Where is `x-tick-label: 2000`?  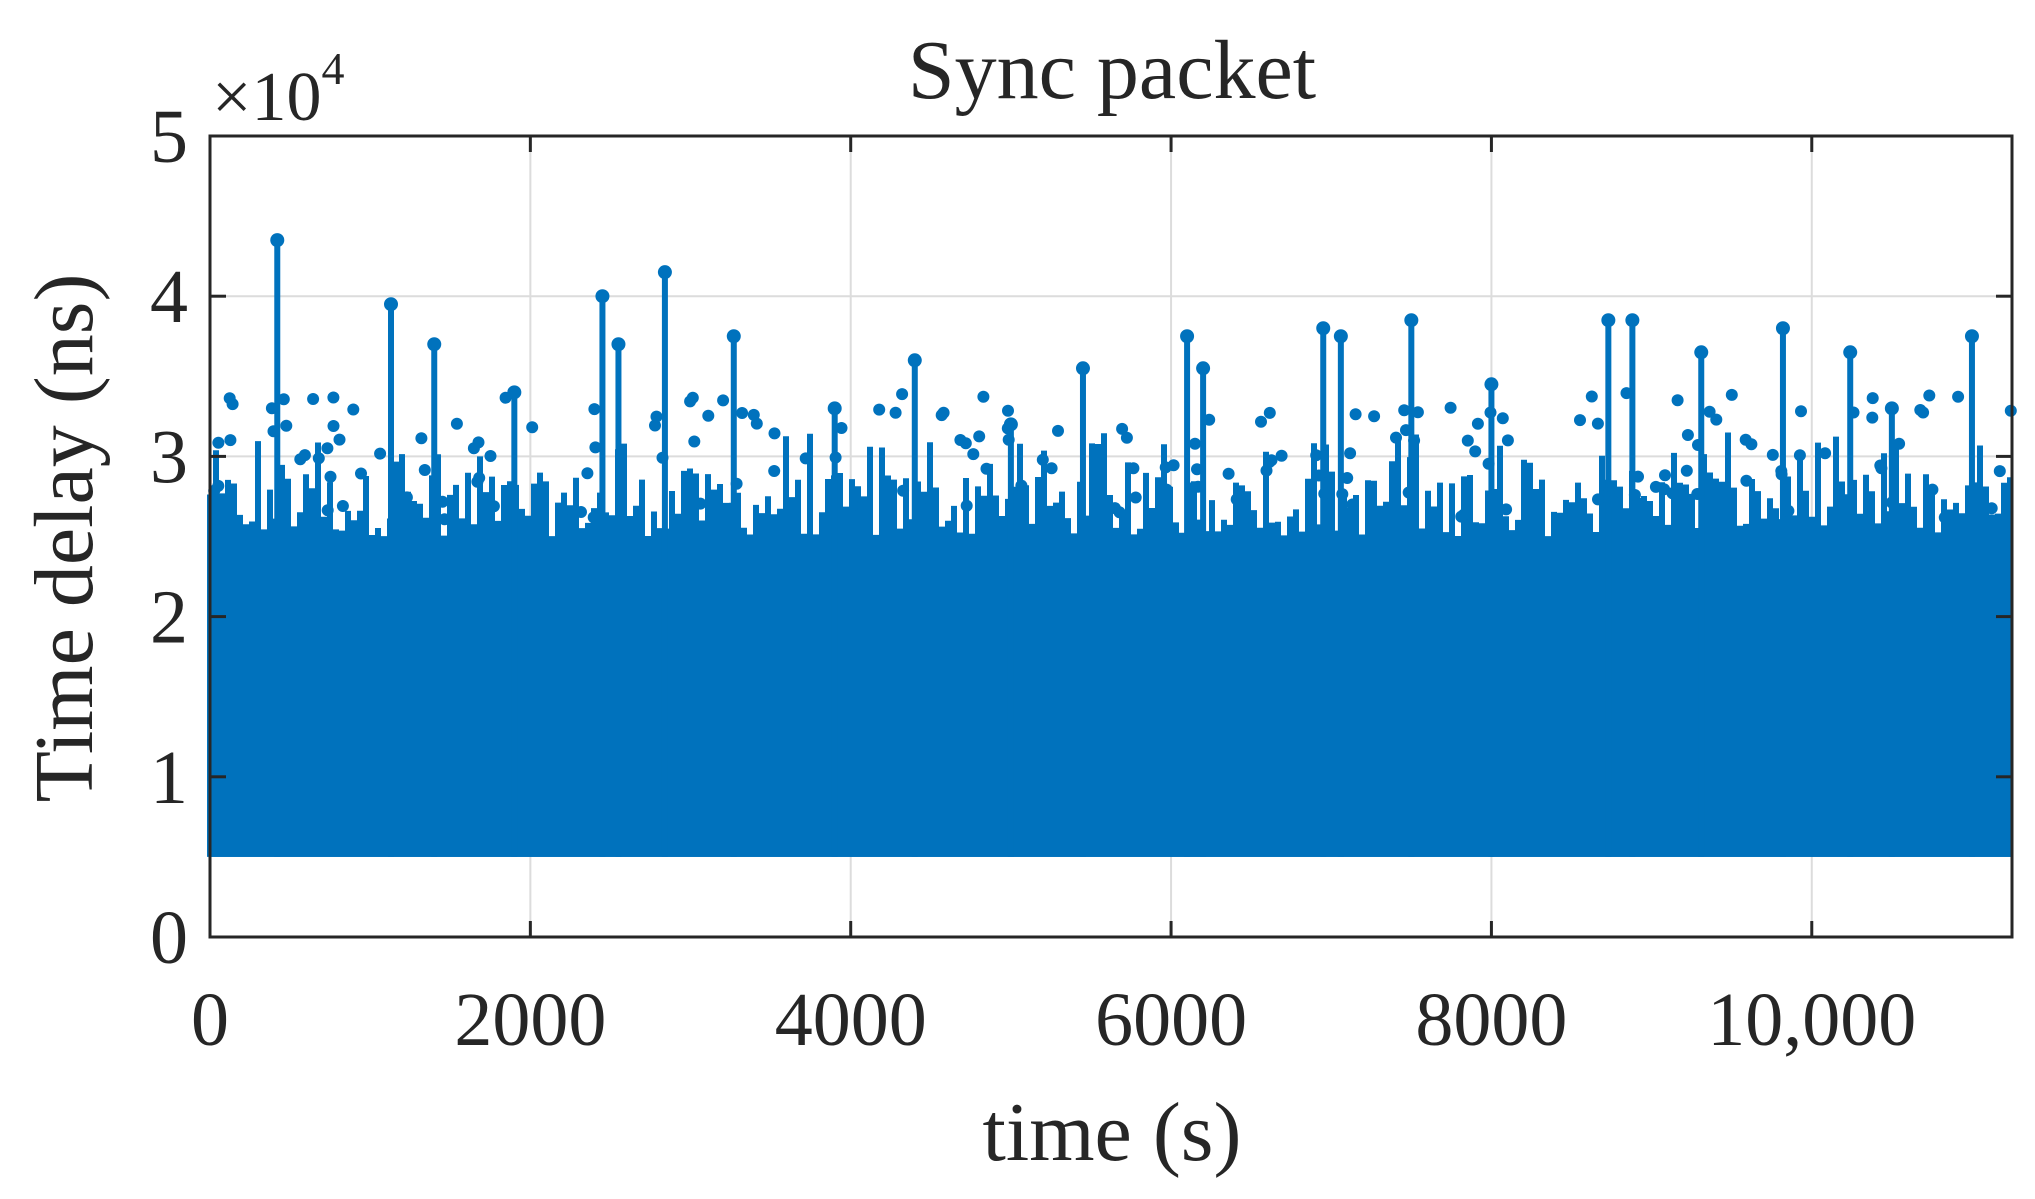
x-tick-label: 2000 is located at coordinates (530, 1020).